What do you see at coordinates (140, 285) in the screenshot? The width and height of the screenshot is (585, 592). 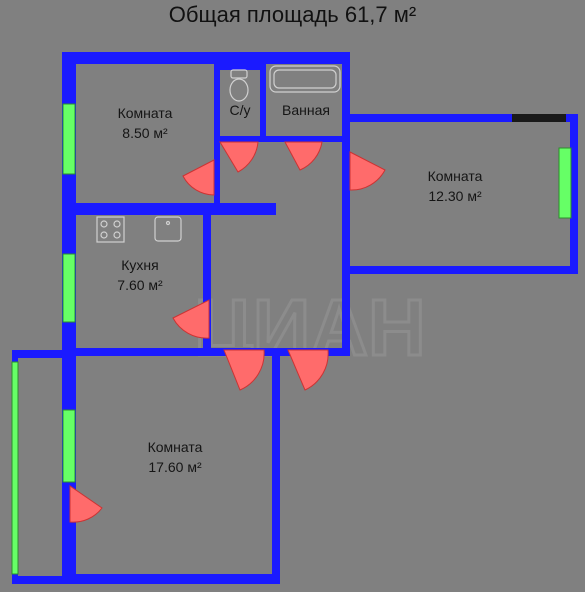 I see `room-area: 7.60 м²` at bounding box center [140, 285].